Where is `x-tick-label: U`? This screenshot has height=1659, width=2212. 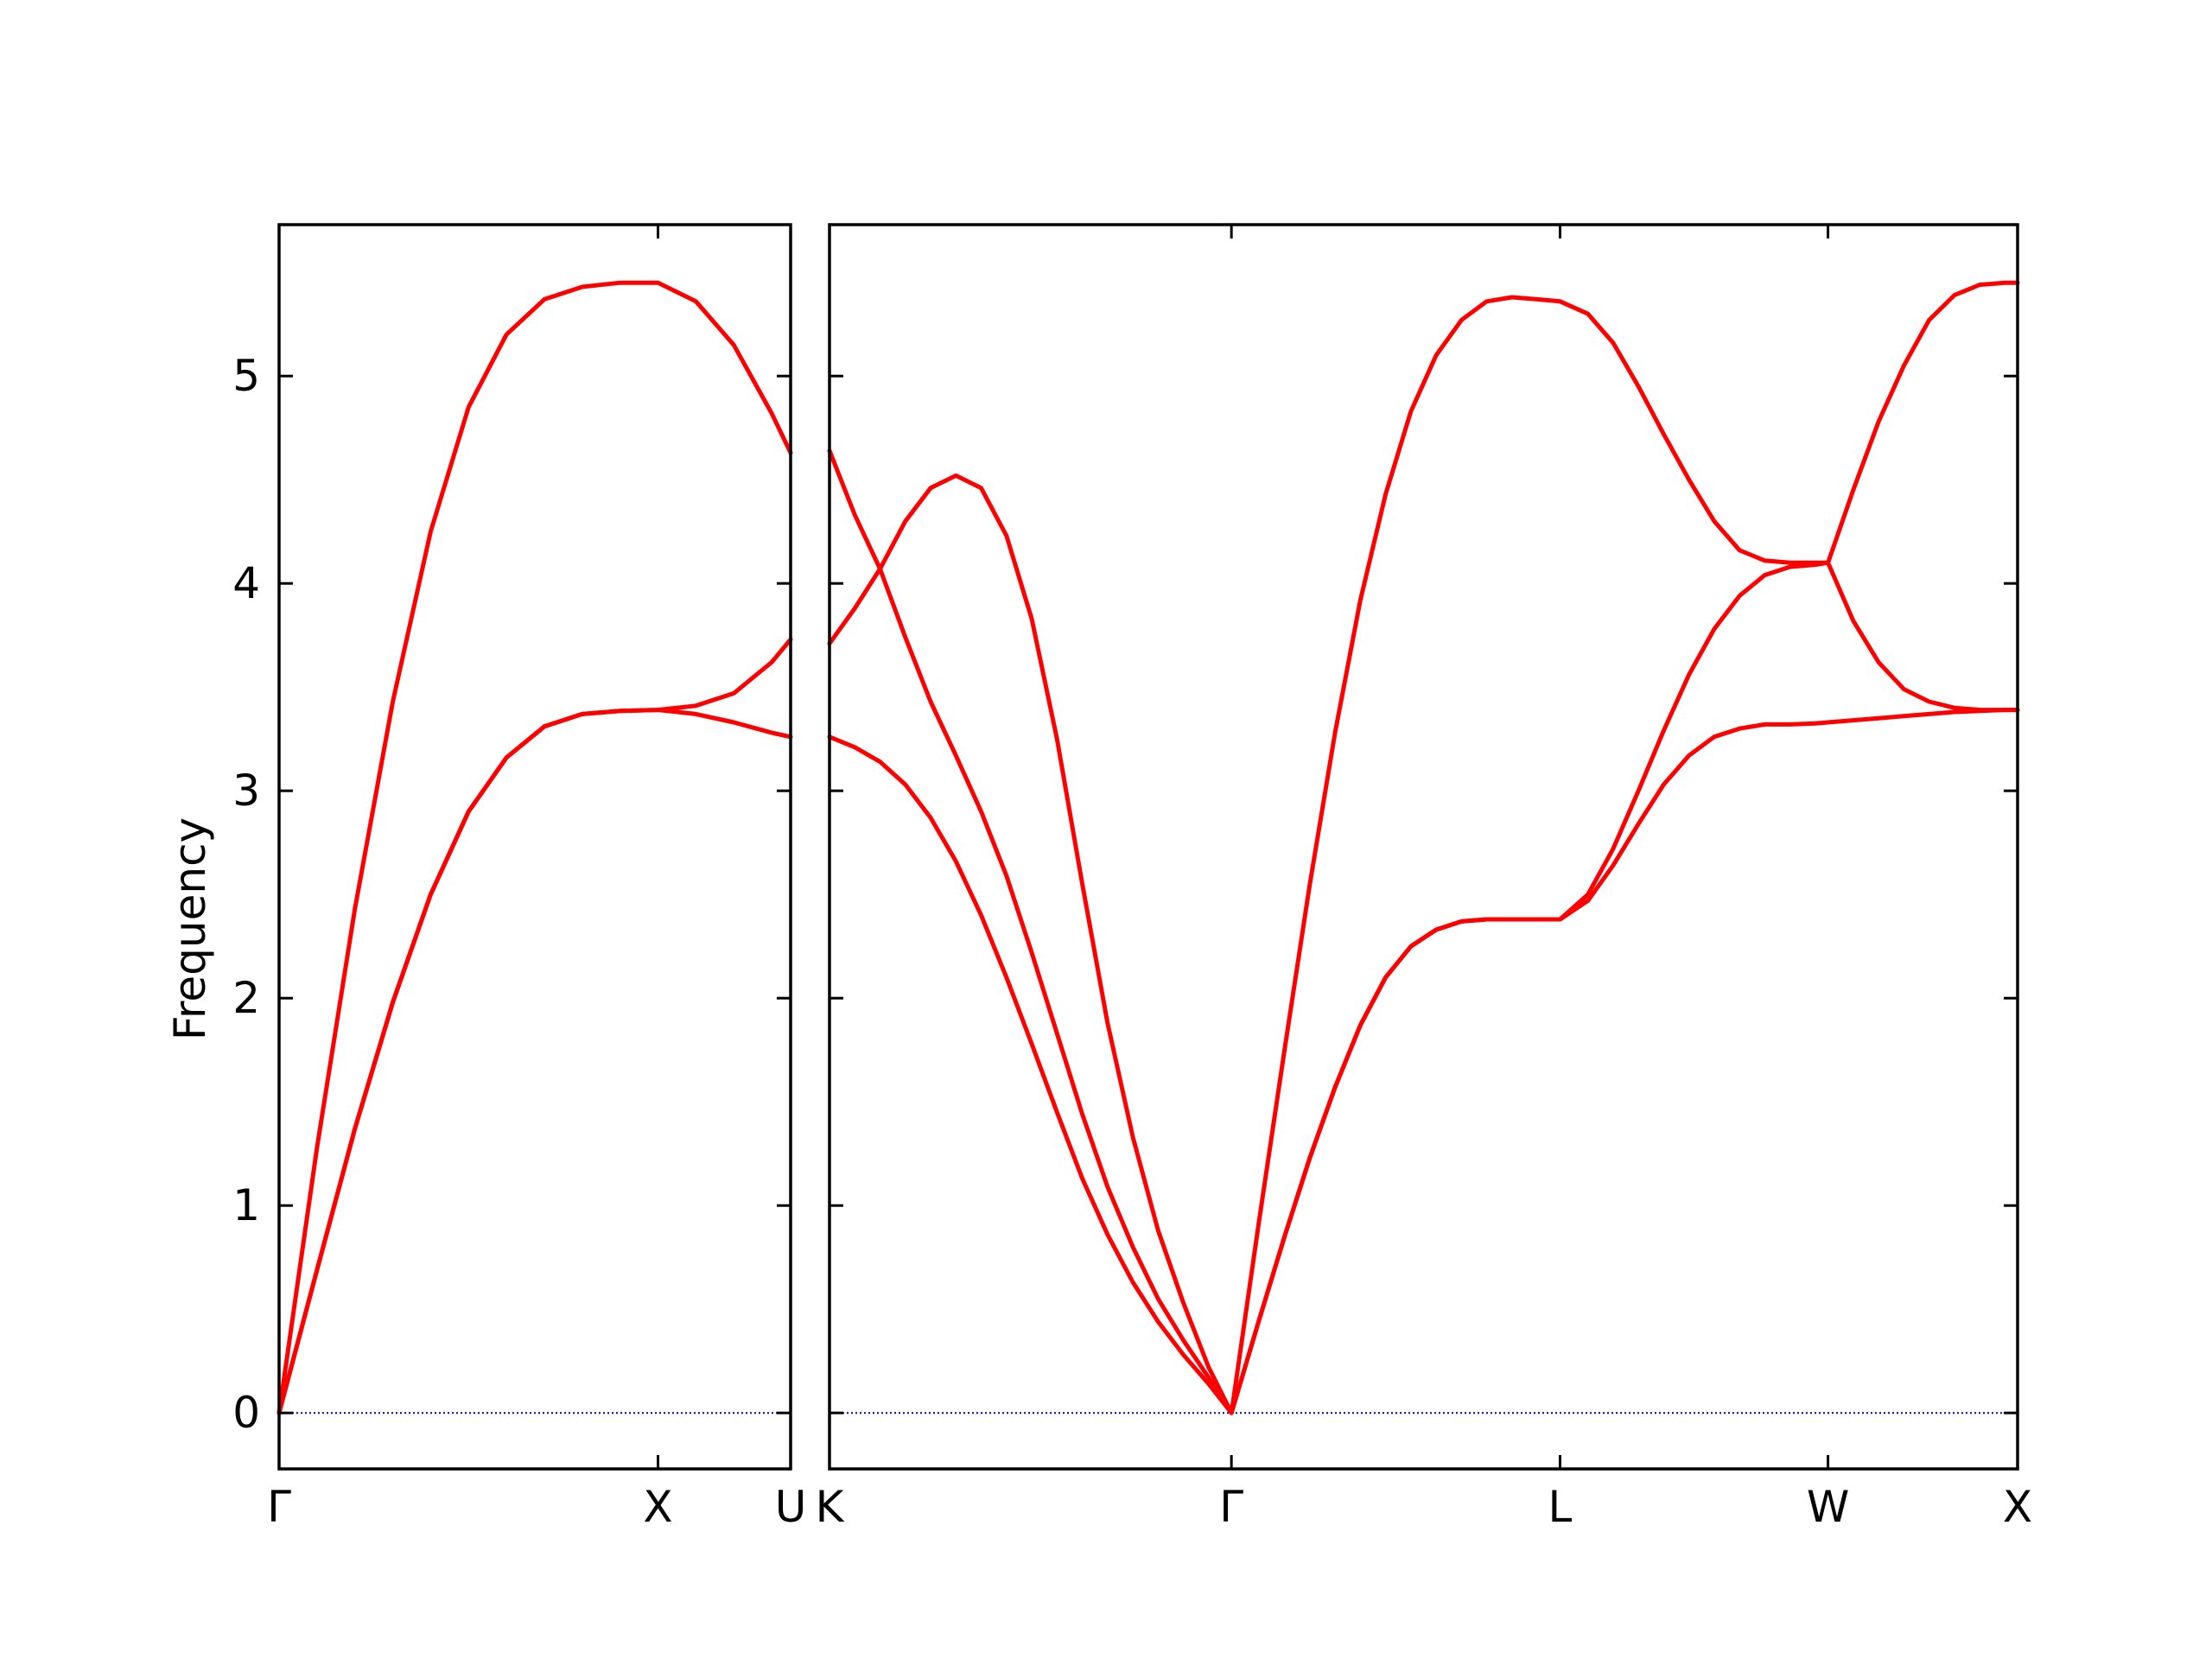
x-tick-label: U is located at coordinates (791, 1507).